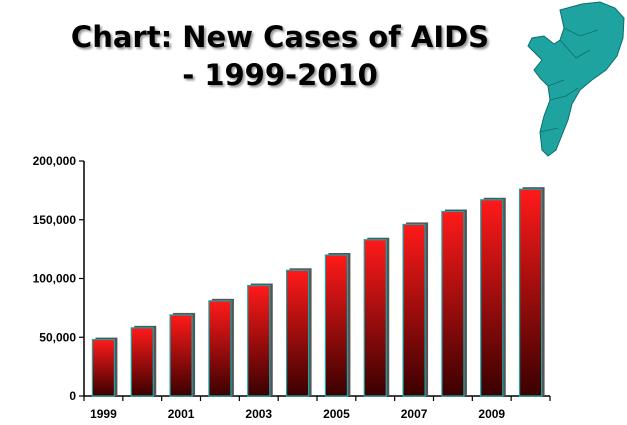 Image resolution: width=627 pixels, height=425 pixels. What do you see at coordinates (280, 56) in the screenshot?
I see `slide-title: Chart: New Cases of AIDS - 1999-2010` at bounding box center [280, 56].